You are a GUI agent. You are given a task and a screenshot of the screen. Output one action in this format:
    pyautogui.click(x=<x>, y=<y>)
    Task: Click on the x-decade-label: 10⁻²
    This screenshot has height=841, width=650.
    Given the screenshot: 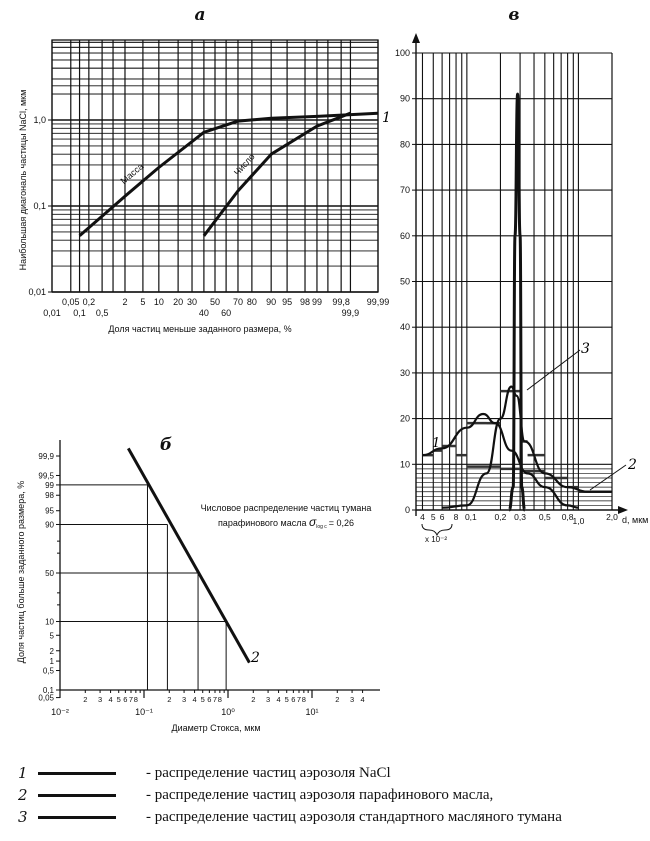 What is the action you would take?
    pyautogui.click(x=60, y=712)
    